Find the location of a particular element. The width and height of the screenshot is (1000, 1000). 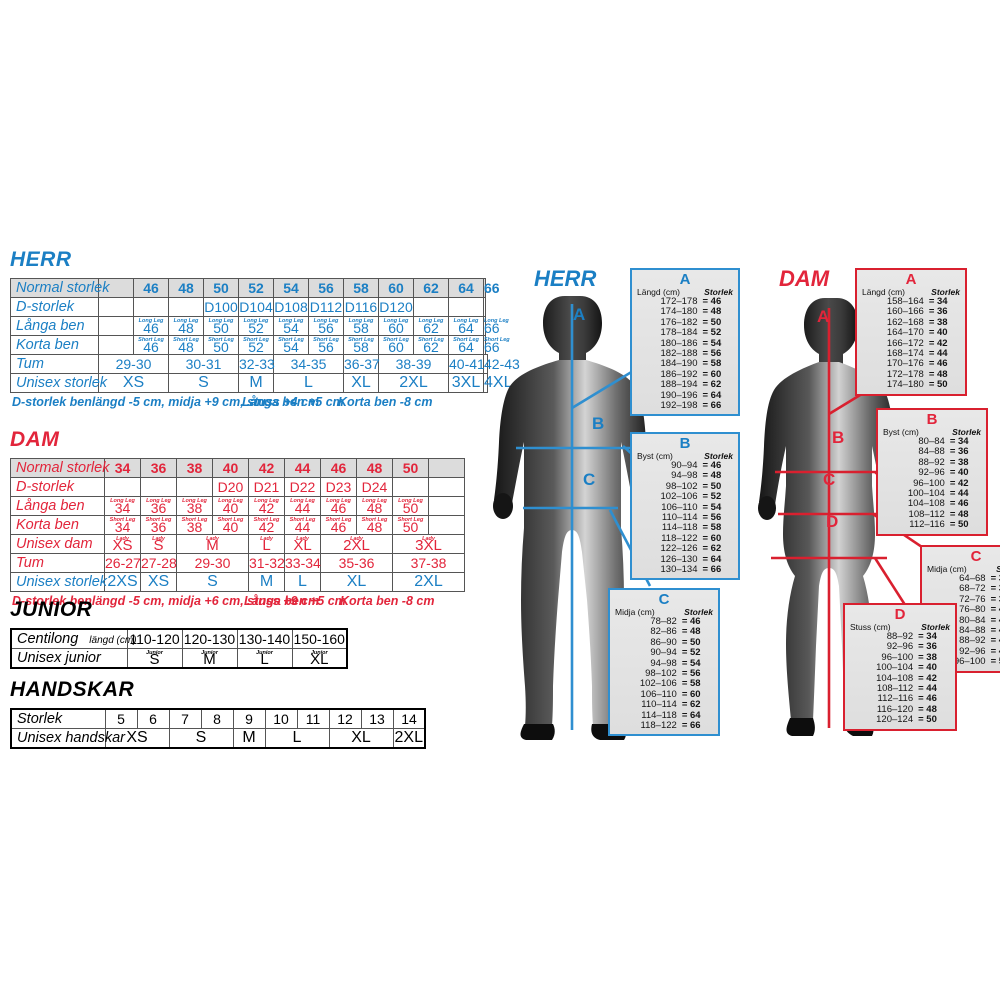

cell-value: 66 is located at coordinates (492, 328).